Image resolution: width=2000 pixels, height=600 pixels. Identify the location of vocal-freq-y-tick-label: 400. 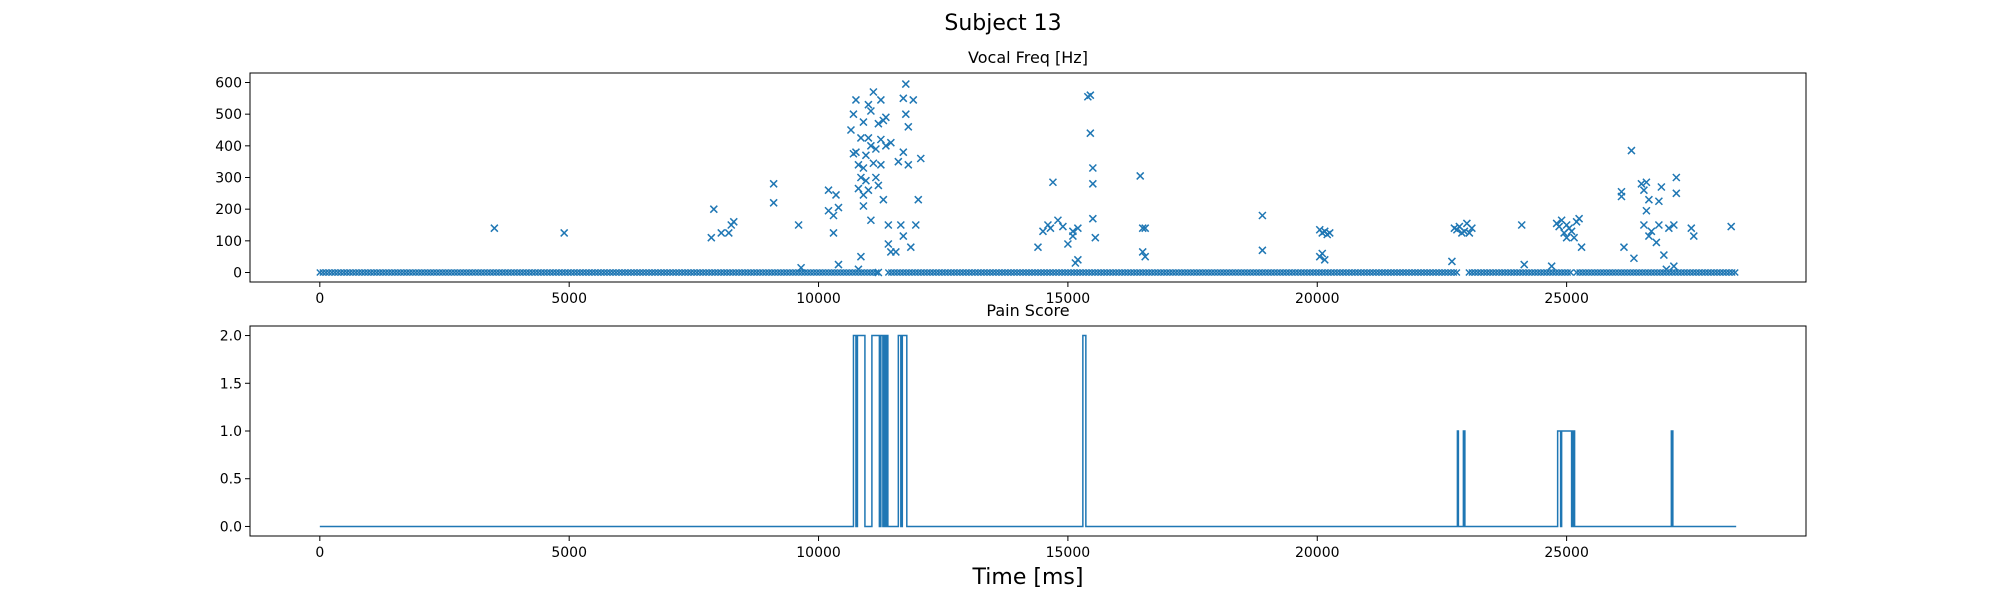
(228, 147).